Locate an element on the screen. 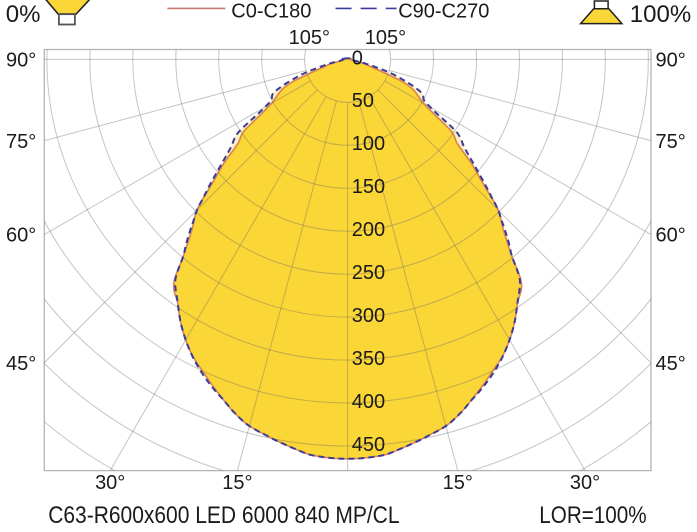  svg-text:C63-R600x600 LED 6000 840 MP/C: C63-R600x600 LED 6000 840 MP/CL is located at coordinates (223, 515).